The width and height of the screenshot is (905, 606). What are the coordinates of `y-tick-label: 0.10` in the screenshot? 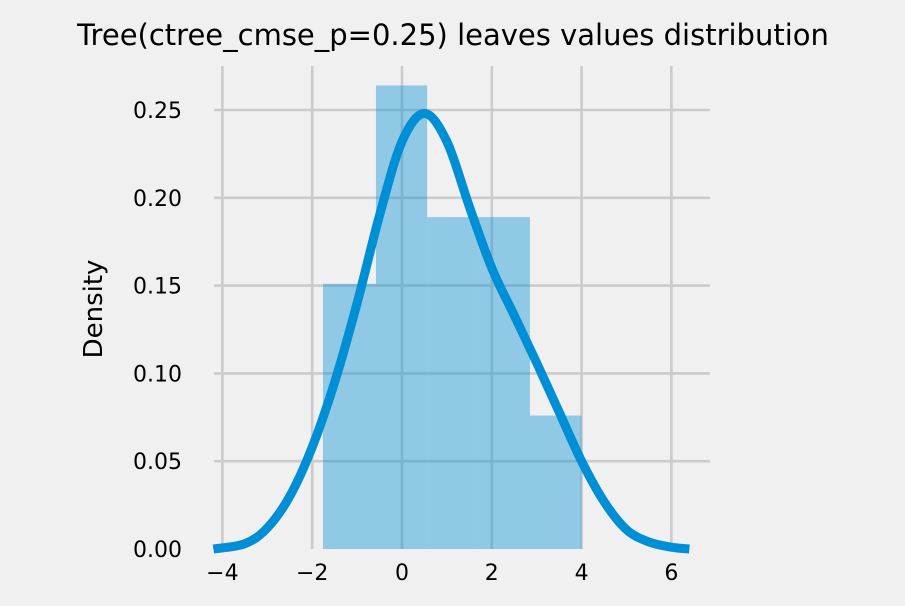 It's located at (157, 374).